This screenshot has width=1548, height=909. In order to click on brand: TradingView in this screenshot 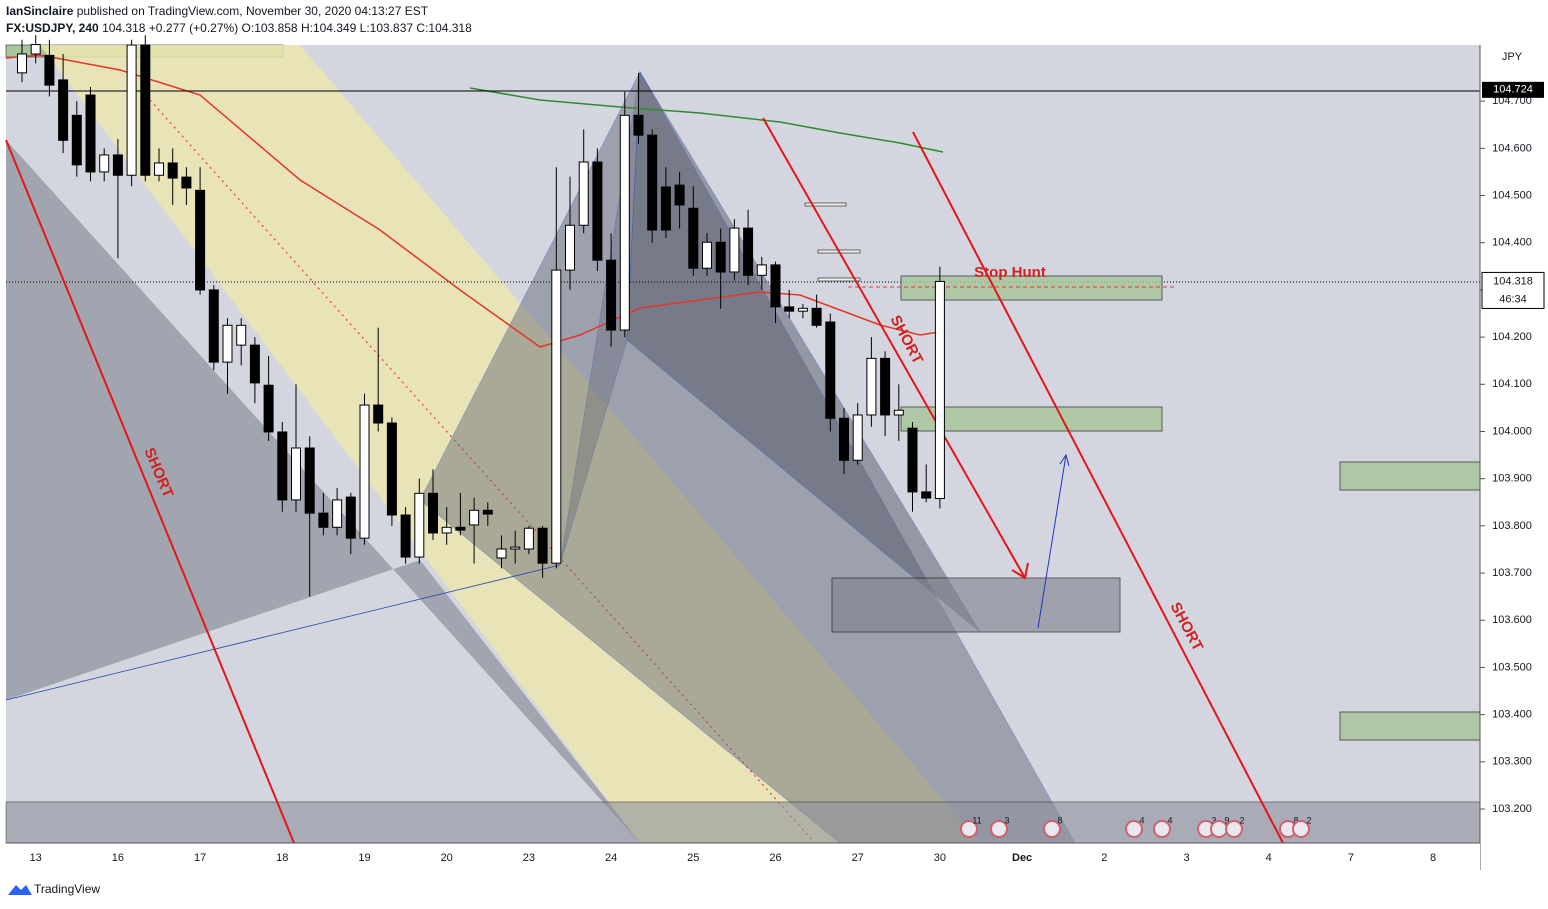, I will do `click(67, 889)`.